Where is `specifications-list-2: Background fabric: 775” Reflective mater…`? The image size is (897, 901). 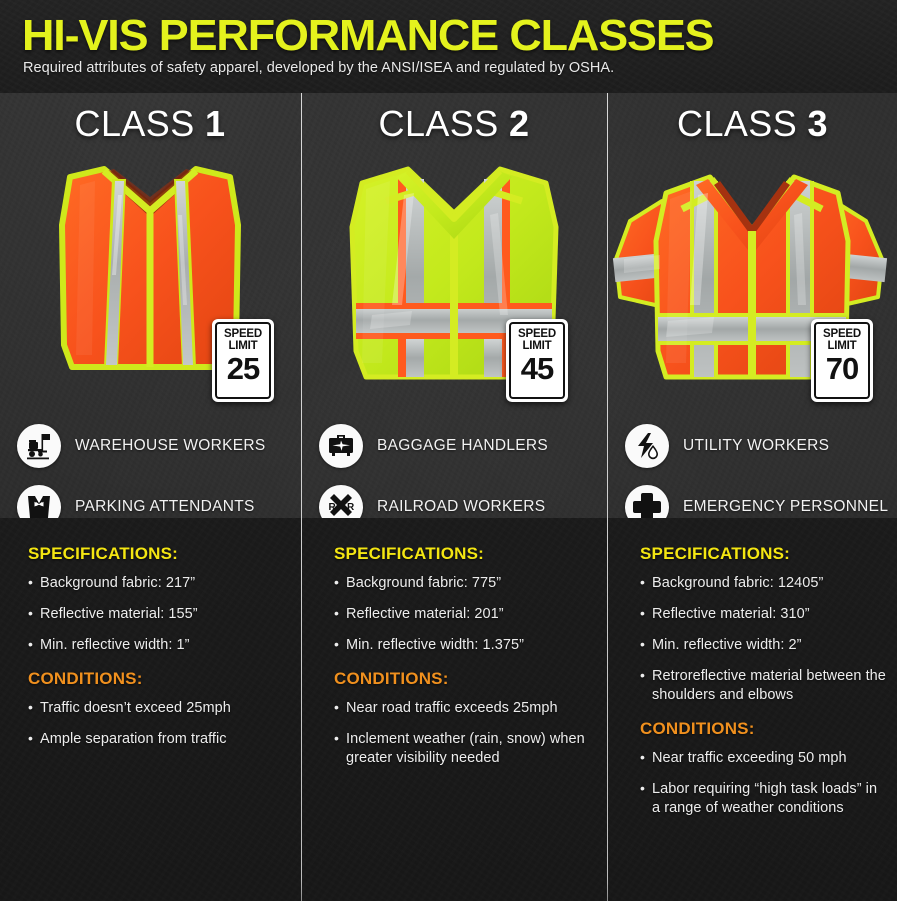 specifications-list-2: Background fabric: 775” Reflective mater… is located at coordinates (463, 614).